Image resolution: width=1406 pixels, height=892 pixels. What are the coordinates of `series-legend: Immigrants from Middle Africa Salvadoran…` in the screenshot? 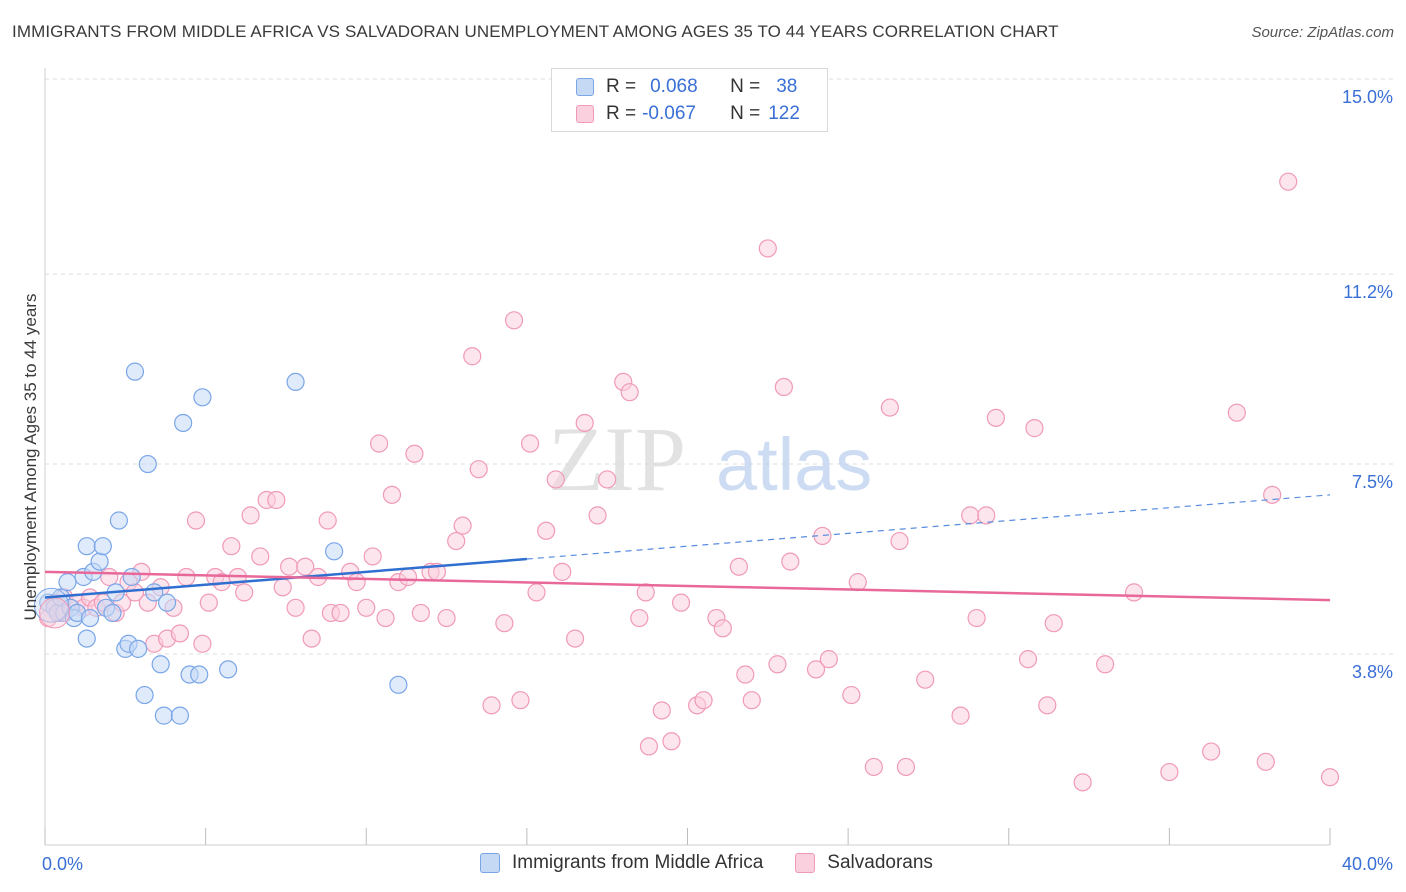 It's located at (722, 863).